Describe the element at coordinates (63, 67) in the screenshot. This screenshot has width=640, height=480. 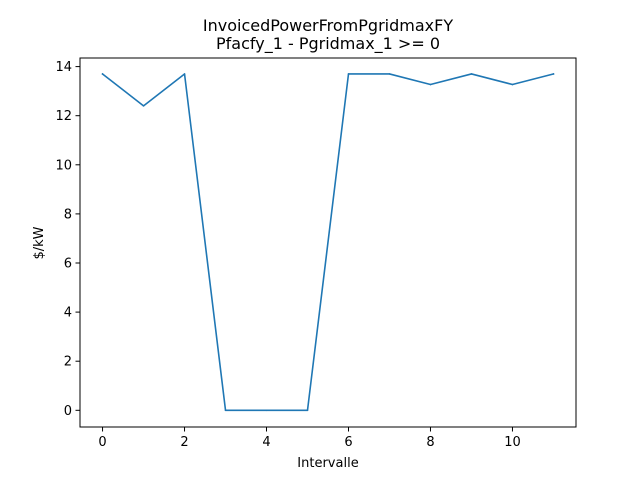
I see `y-tick-label: 14` at that location.